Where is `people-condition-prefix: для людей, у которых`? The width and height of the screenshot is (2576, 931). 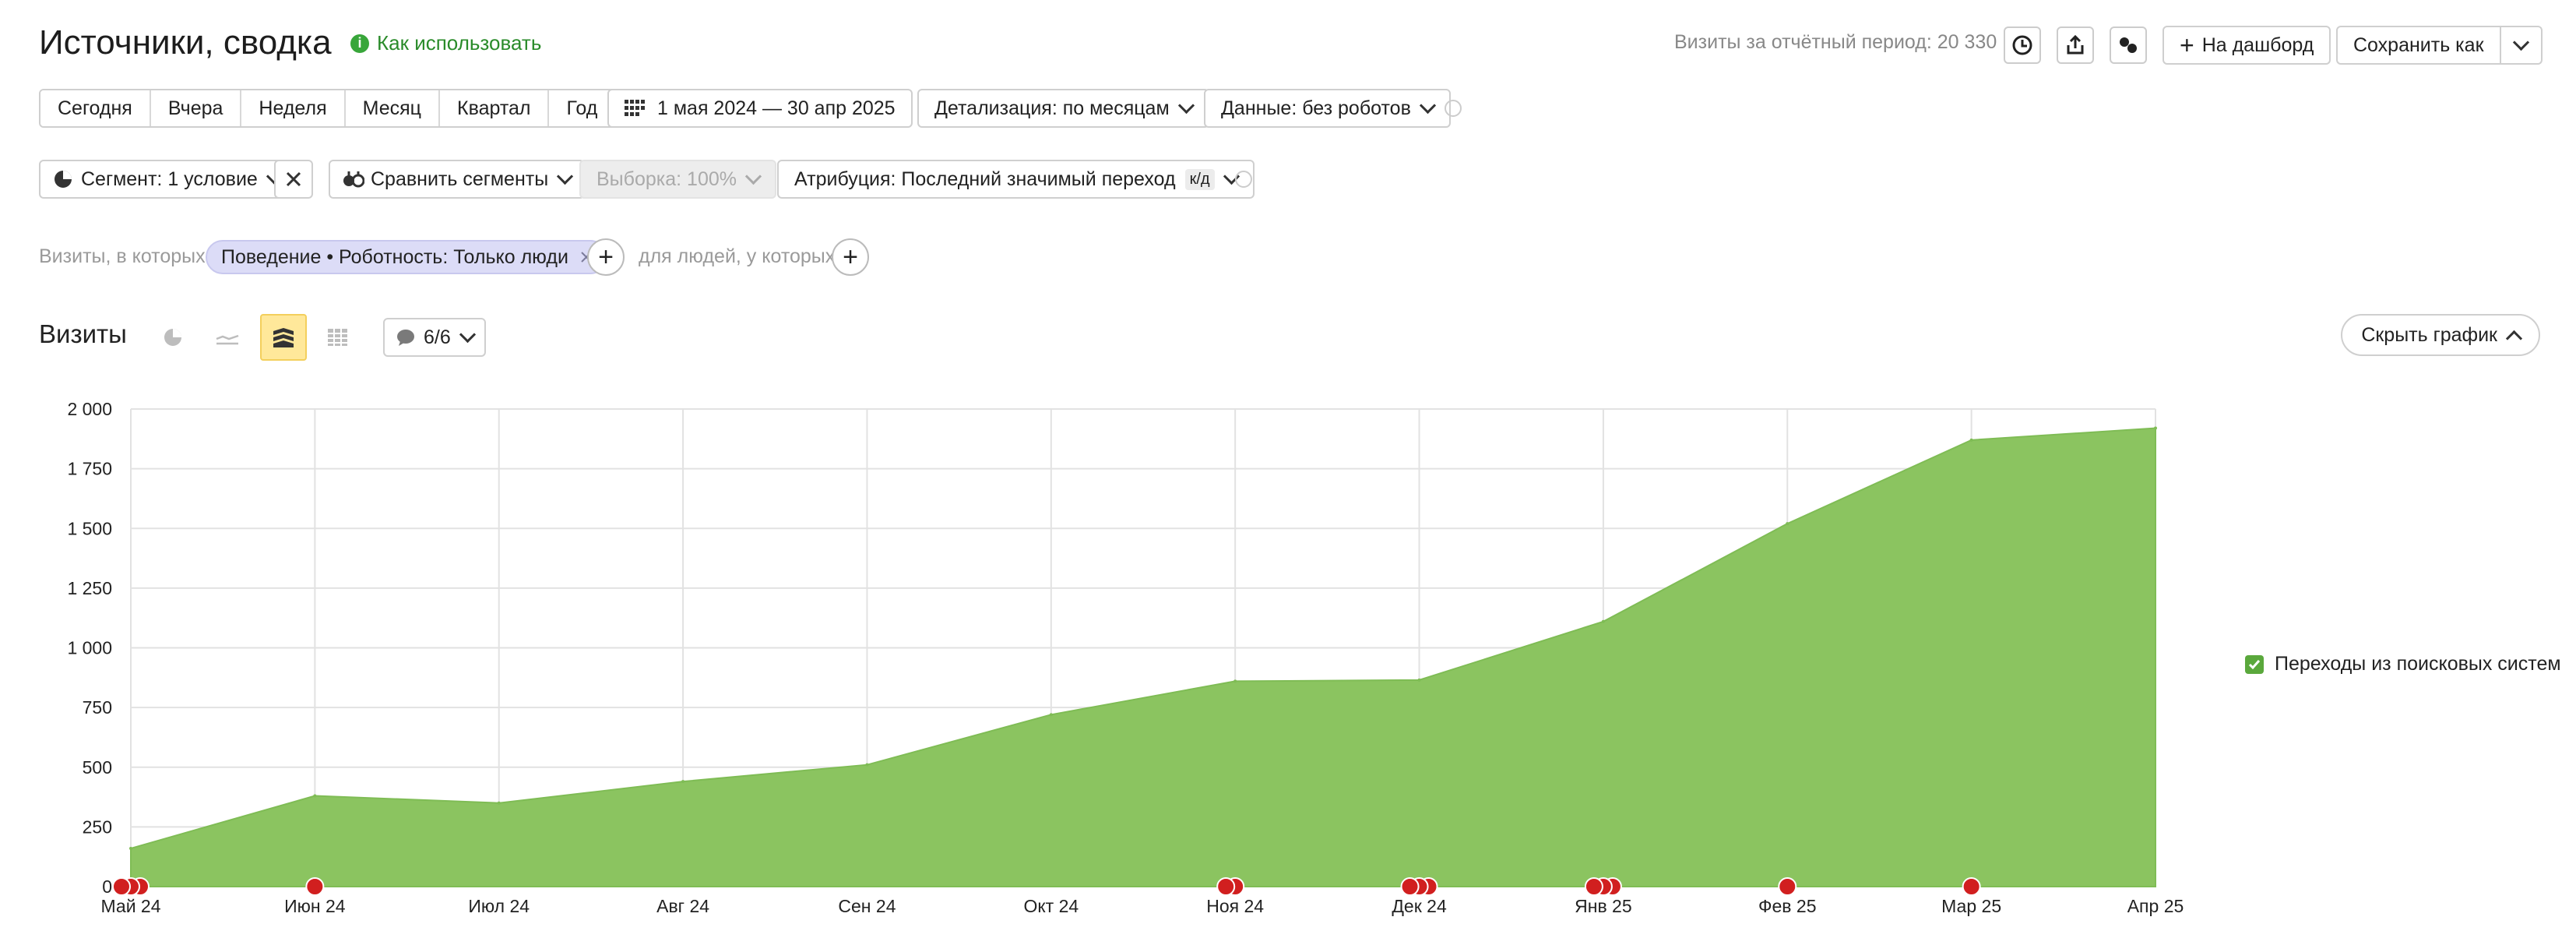 people-condition-prefix: для людей, у которых is located at coordinates (737, 256).